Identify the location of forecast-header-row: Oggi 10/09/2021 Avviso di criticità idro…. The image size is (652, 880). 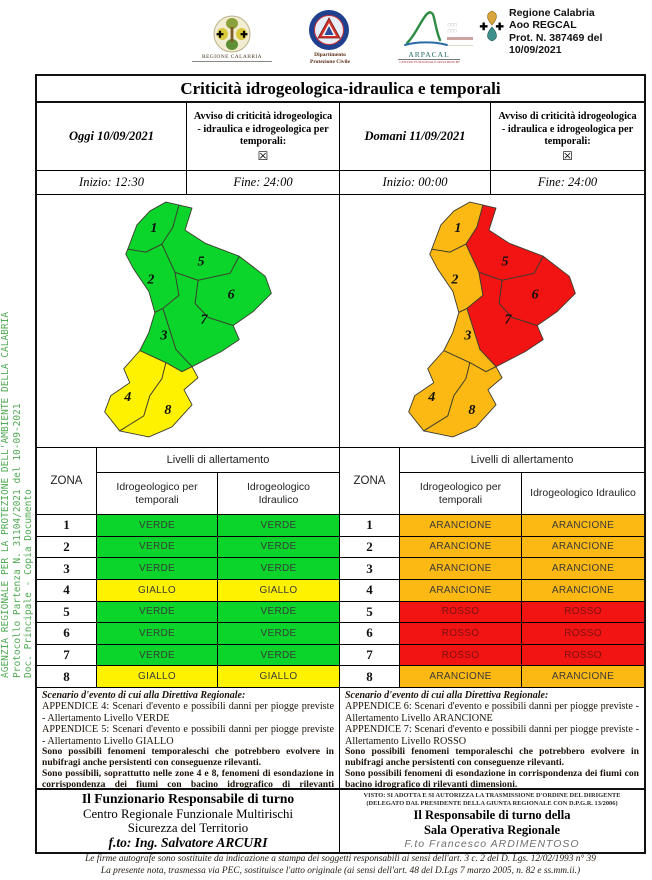
(340, 137).